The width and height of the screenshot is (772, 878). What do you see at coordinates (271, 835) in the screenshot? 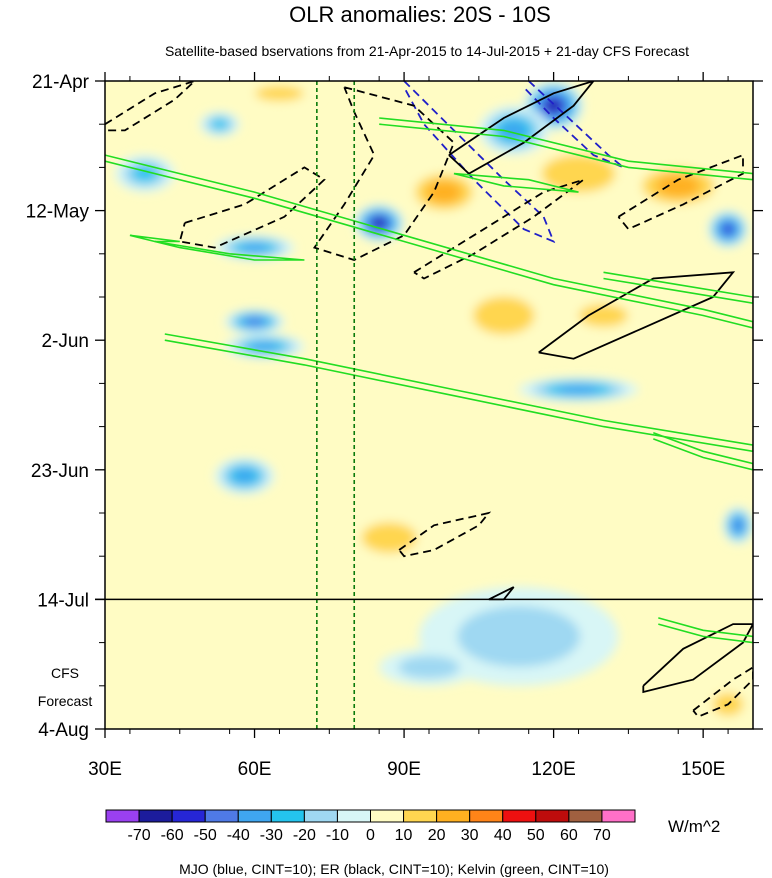
I see `colorbar-tick-label: -30` at bounding box center [271, 835].